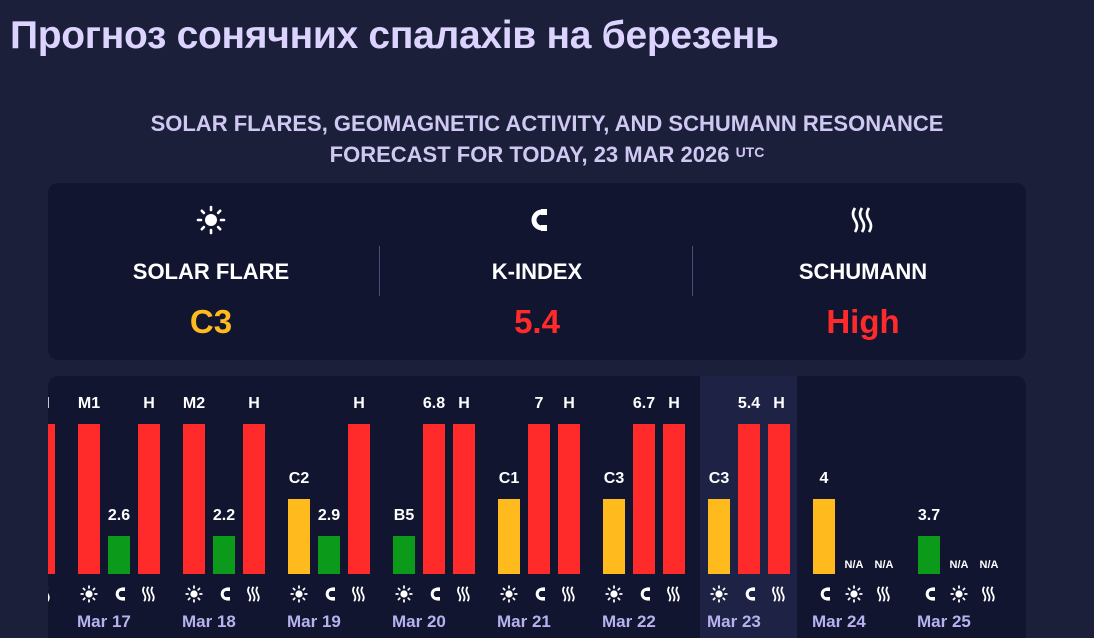 Image resolution: width=1094 pixels, height=638 pixels. What do you see at coordinates (314, 507) in the screenshot?
I see `forecast-day: C2 2.9 H Mar 19` at bounding box center [314, 507].